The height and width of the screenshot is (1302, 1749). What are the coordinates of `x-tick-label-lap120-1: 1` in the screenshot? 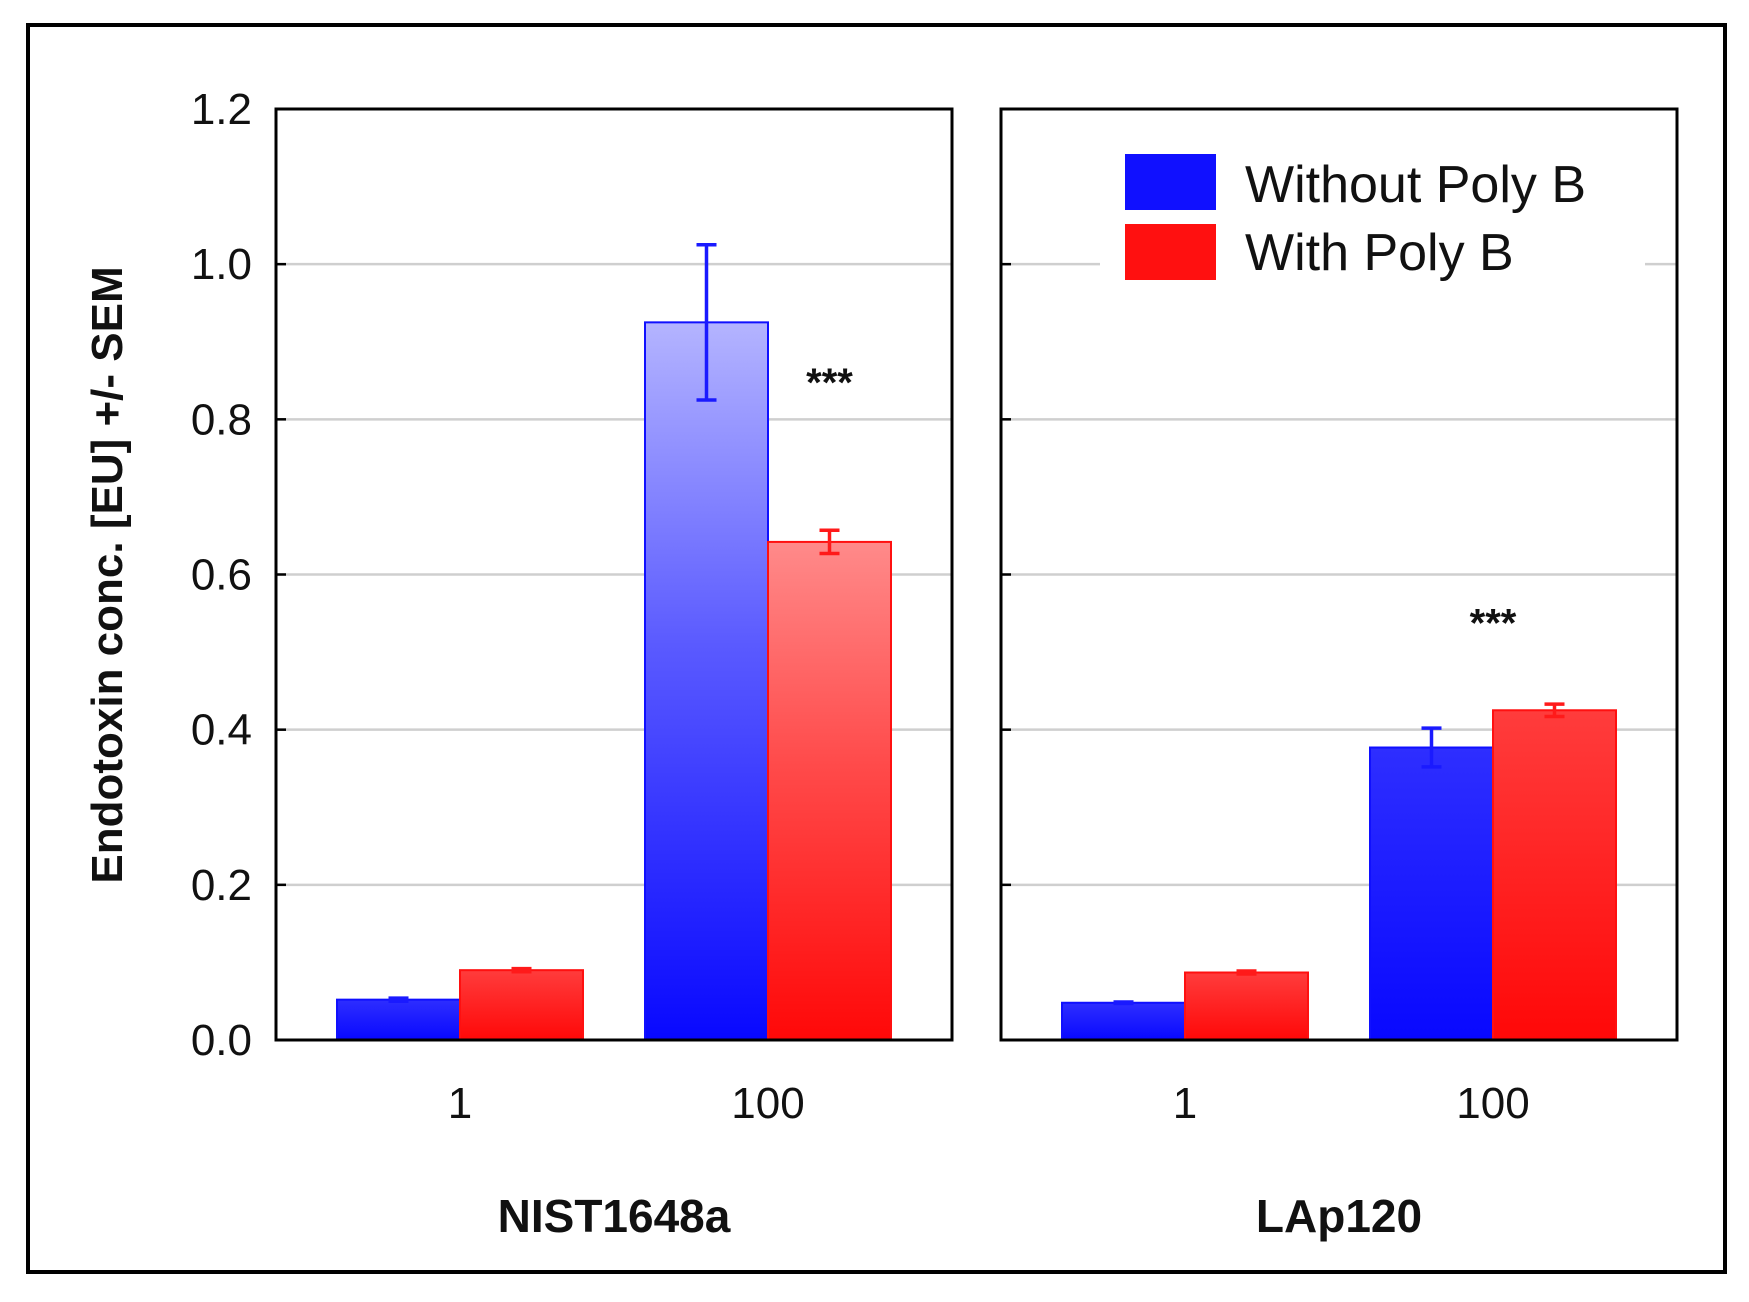 It's located at (1185, 1103).